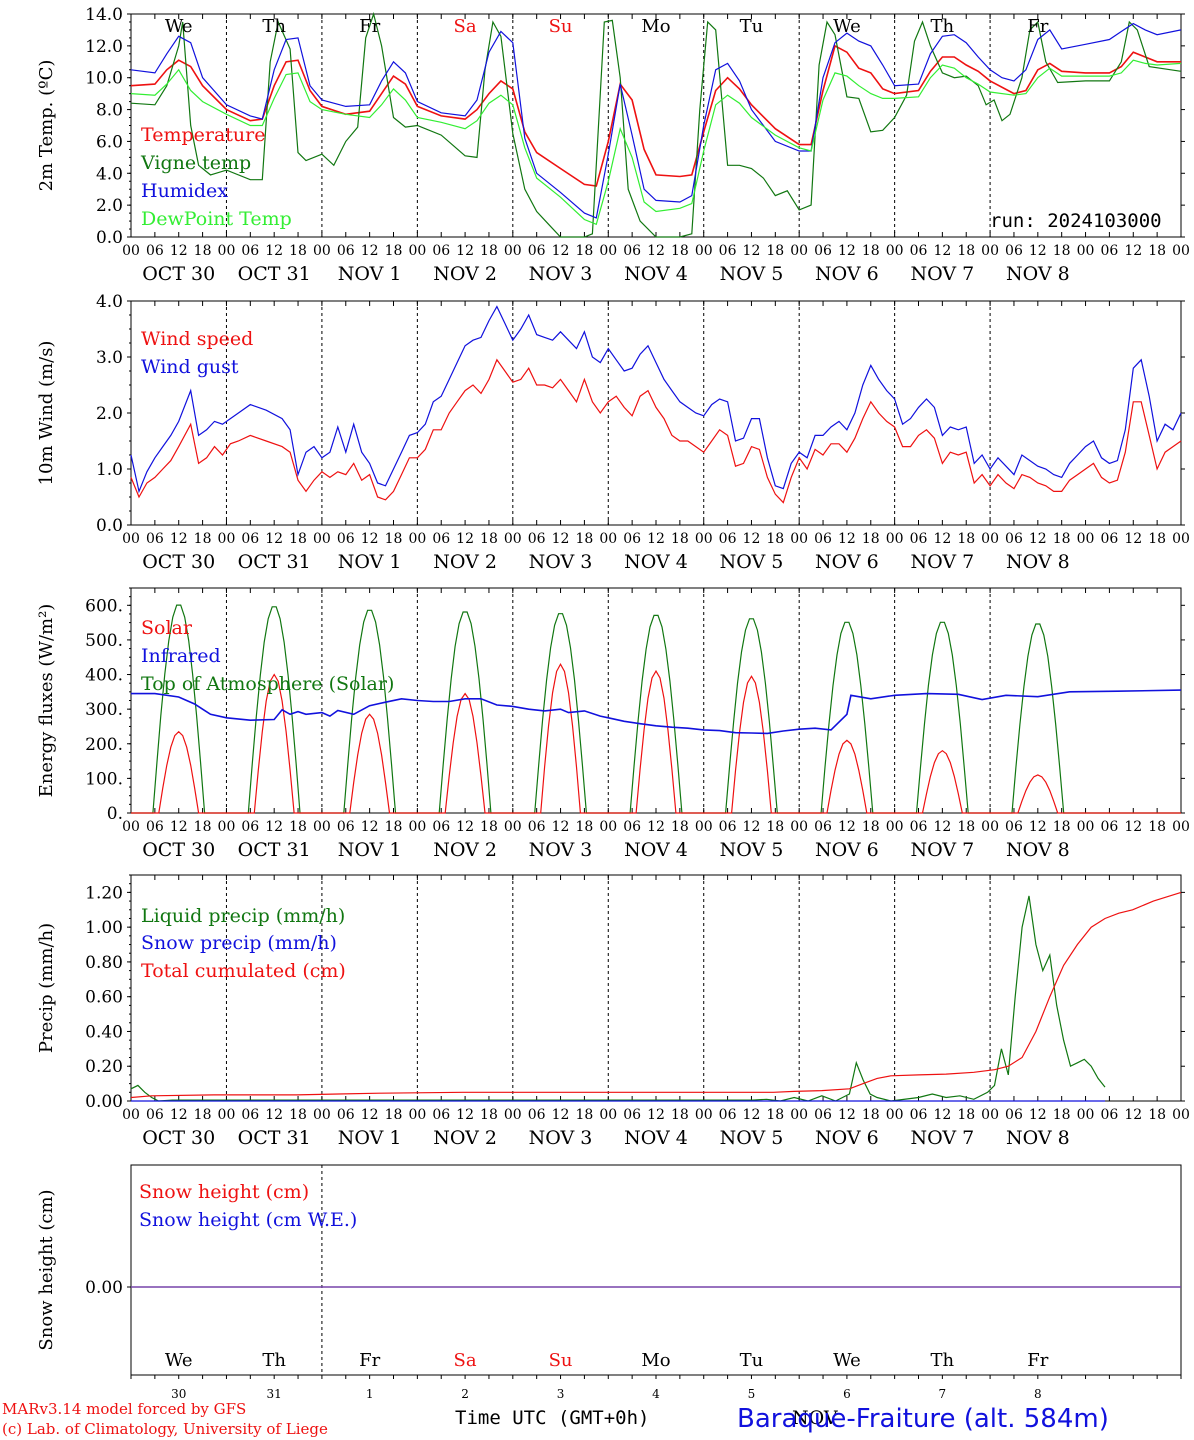 This screenshot has width=1194, height=1440. Describe the element at coordinates (178, 1394) in the screenshot. I see `day-number-label: 30` at that location.